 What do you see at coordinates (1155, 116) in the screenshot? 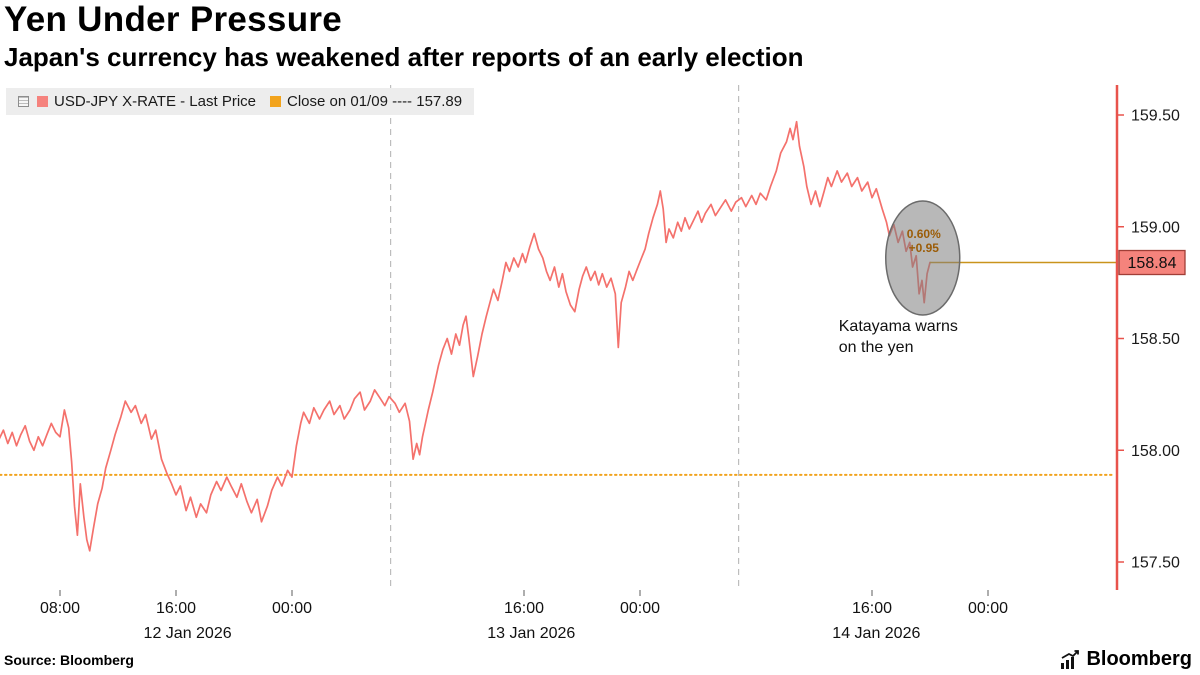
I see `y-tick-label: 159.50` at bounding box center [1155, 116].